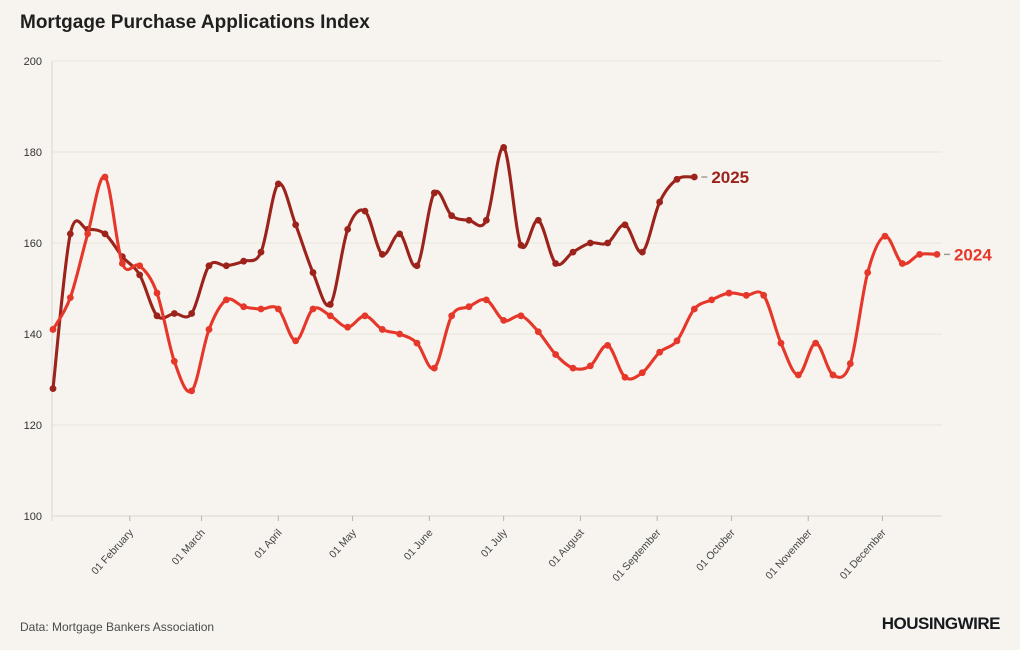 The image size is (1020, 650). What do you see at coordinates (566, 548) in the screenshot?
I see `x-tick-label: 01 August` at bounding box center [566, 548].